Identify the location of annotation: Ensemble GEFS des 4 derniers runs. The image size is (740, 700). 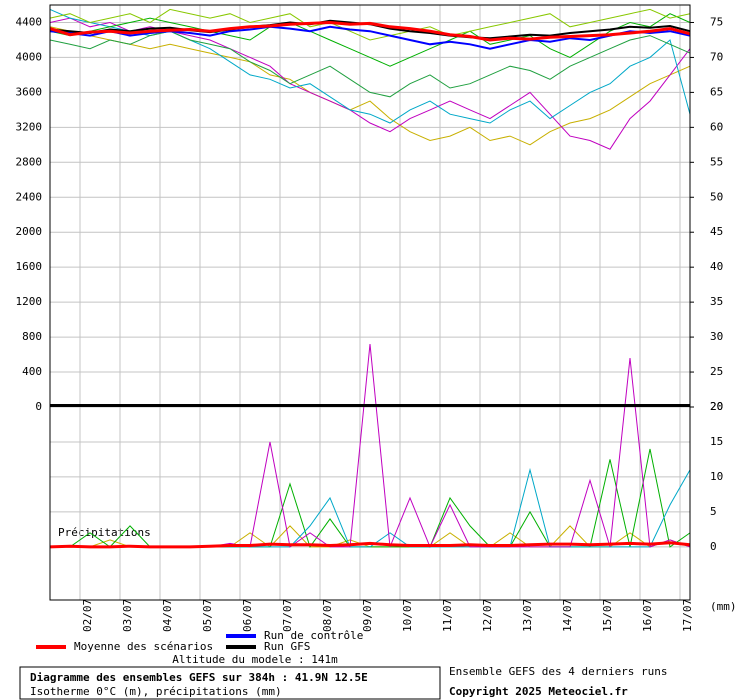
(558, 671).